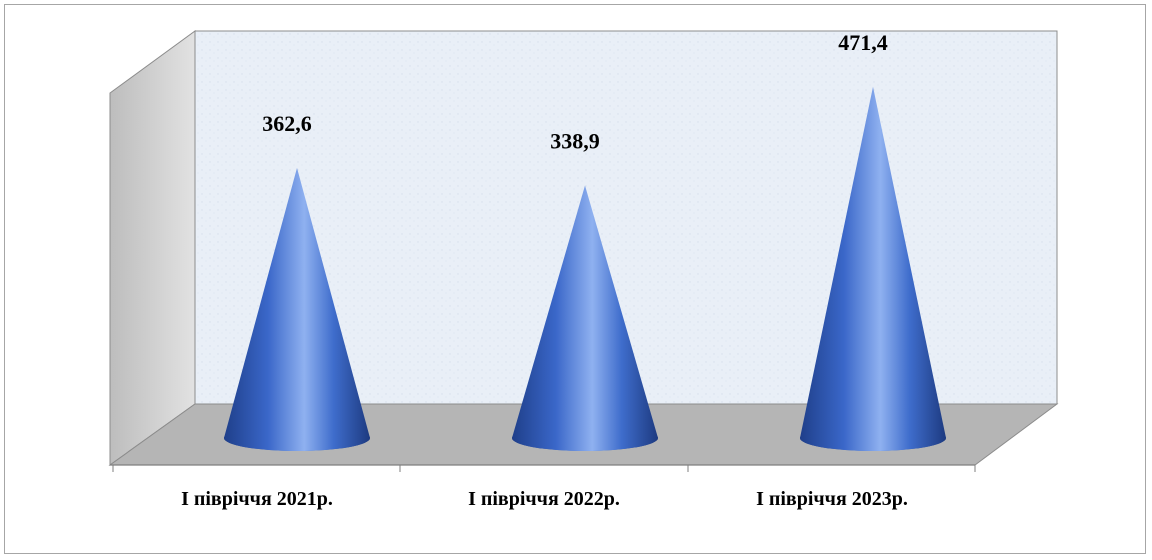  Describe the element at coordinates (832, 499) in the screenshot. I see `category-label: I півріччя 2023р.` at that location.